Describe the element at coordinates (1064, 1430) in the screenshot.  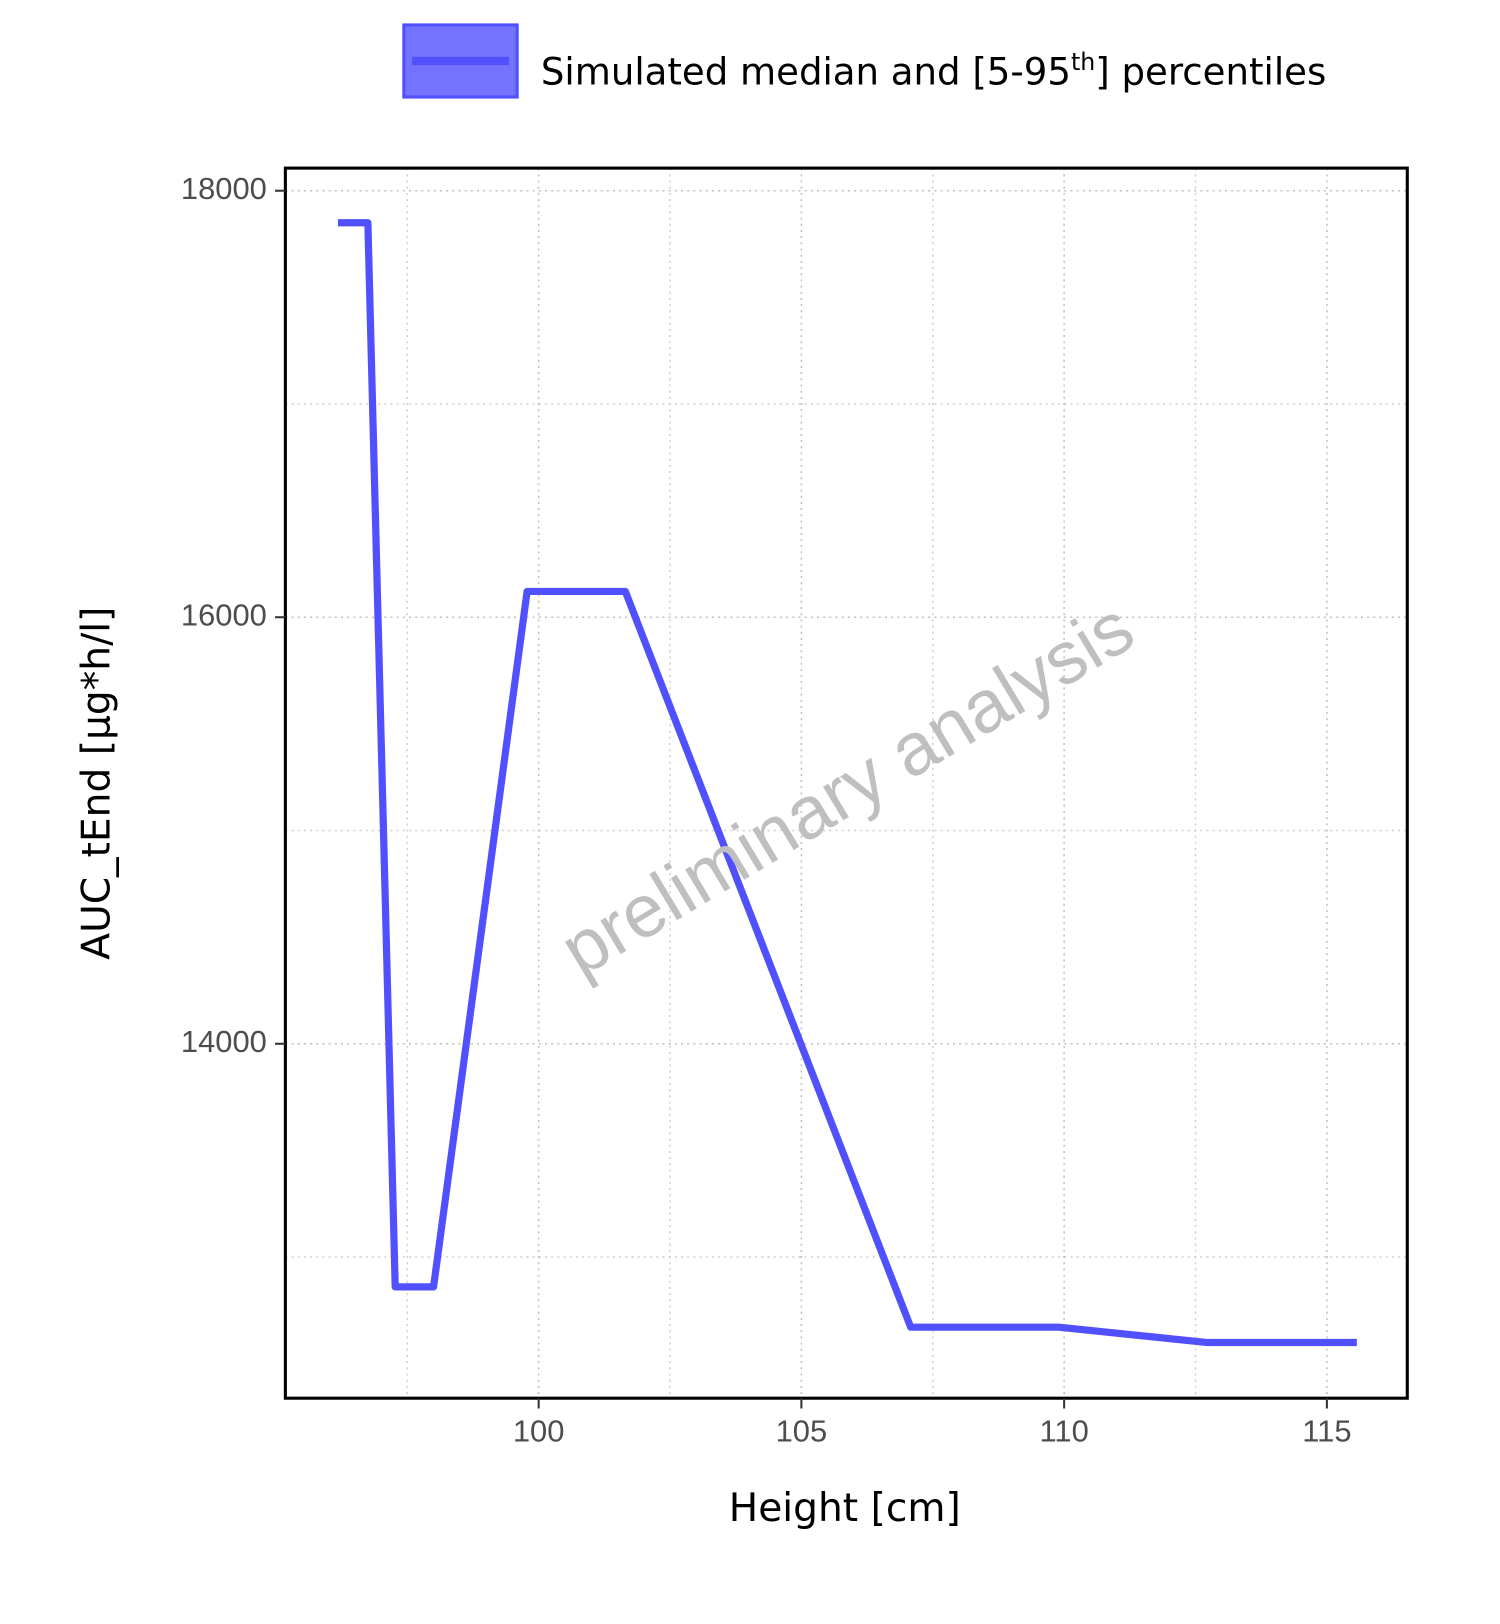
I see `x-tick-label: 110` at that location.